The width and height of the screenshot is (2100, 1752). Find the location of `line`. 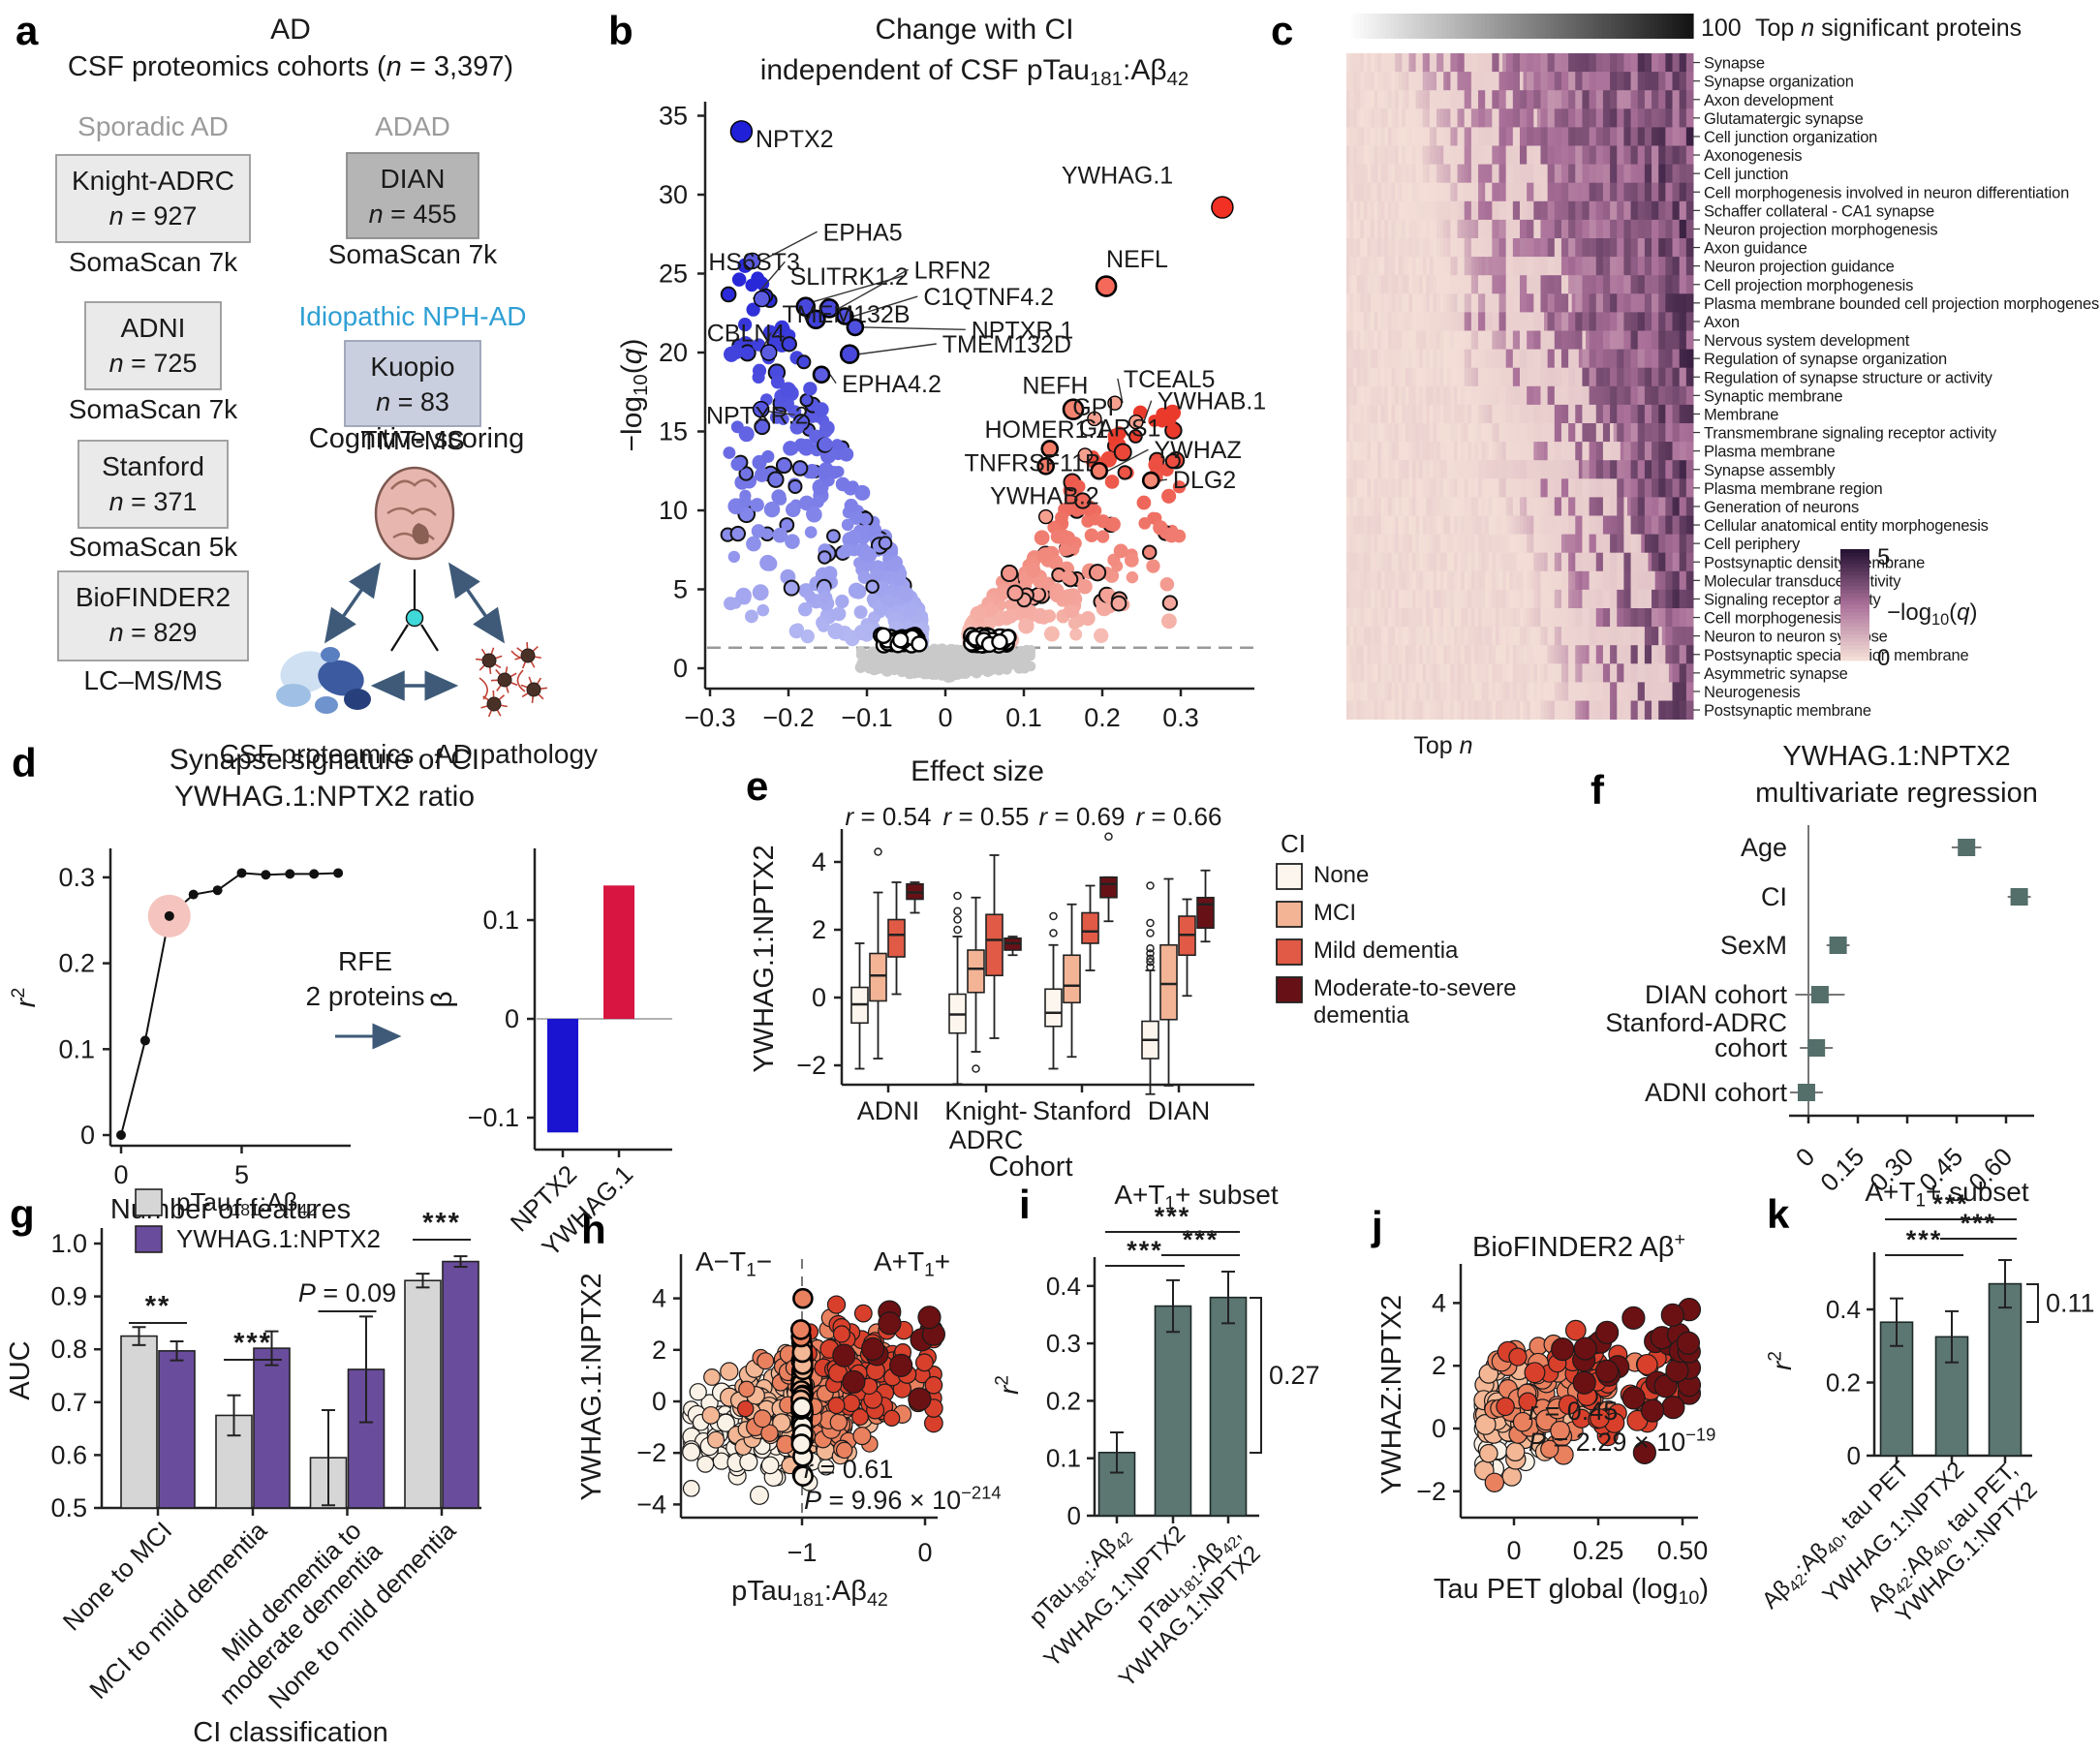

line is located at coordinates (833, 379).